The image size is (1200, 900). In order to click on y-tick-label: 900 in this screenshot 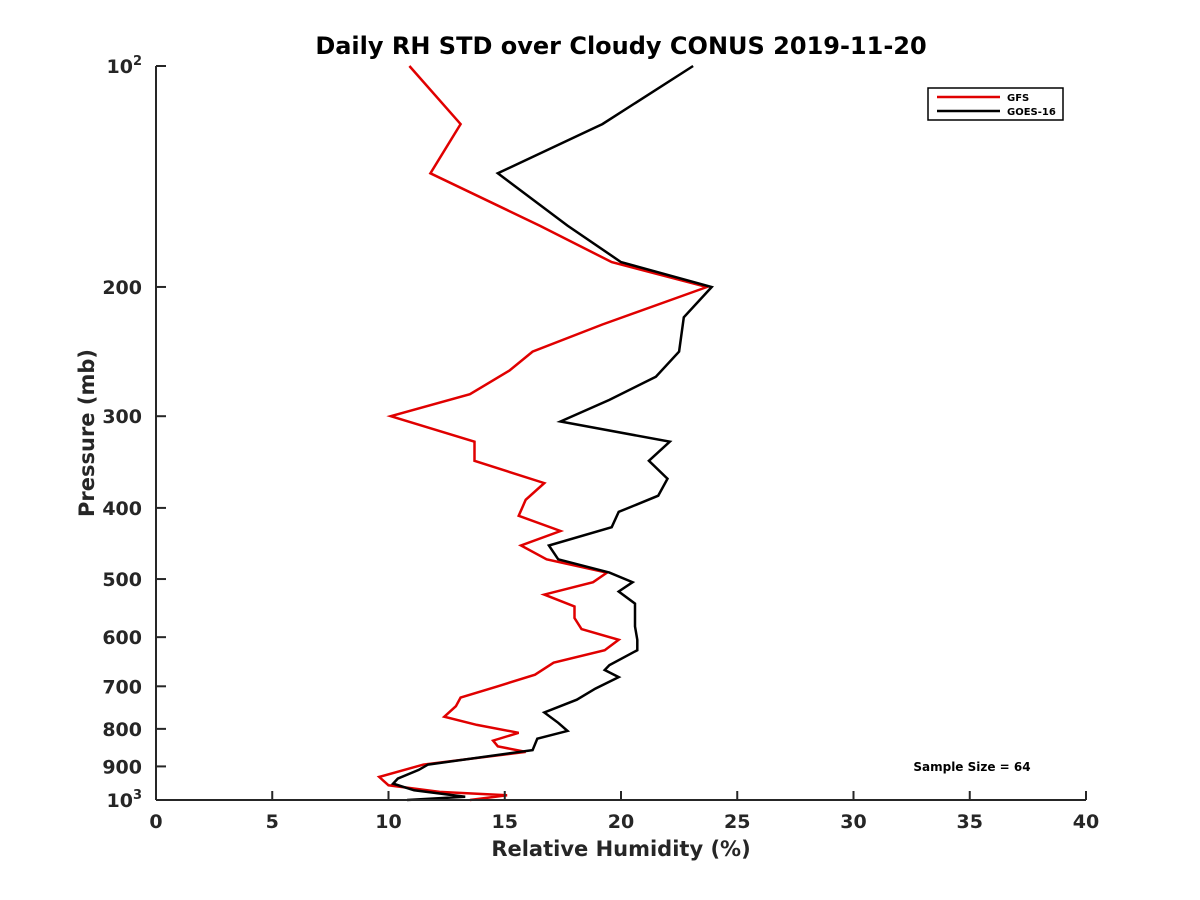, I will do `click(122, 767)`.